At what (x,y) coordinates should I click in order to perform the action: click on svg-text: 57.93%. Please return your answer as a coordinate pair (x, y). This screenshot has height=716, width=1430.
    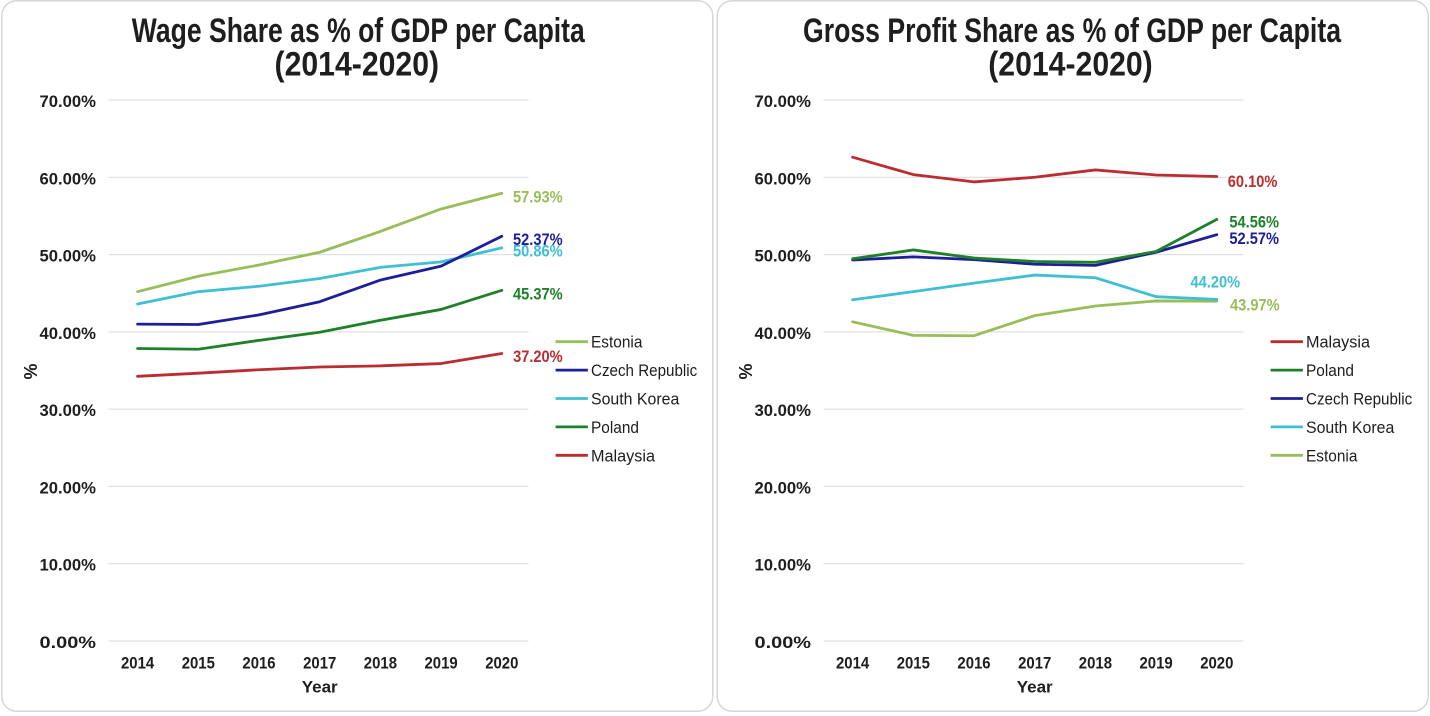
    Looking at the image, I should click on (538, 196).